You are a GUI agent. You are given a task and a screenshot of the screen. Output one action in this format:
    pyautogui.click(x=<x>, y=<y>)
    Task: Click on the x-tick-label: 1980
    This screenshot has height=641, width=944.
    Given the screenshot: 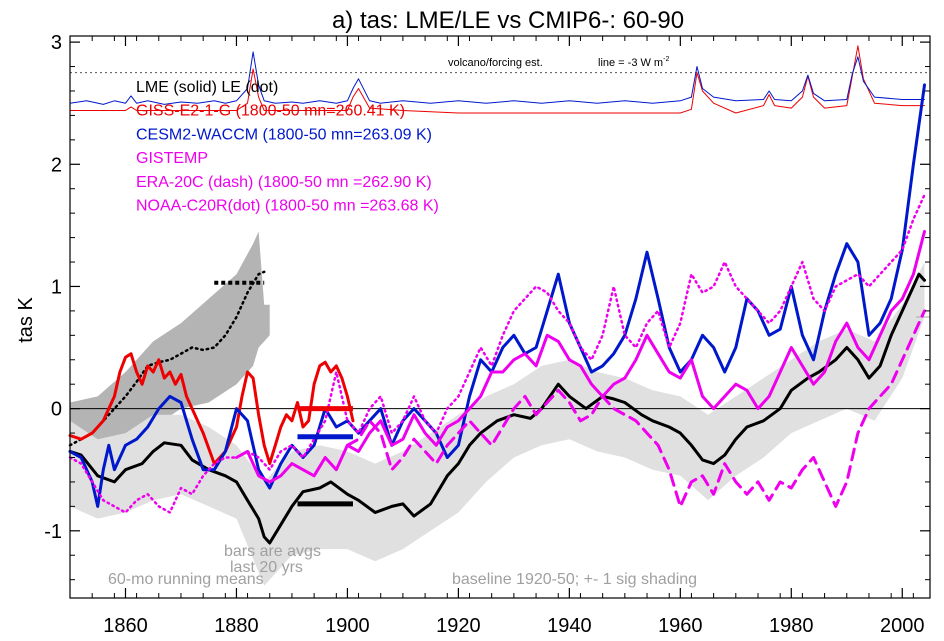 What is the action you would take?
    pyautogui.click(x=791, y=626)
    